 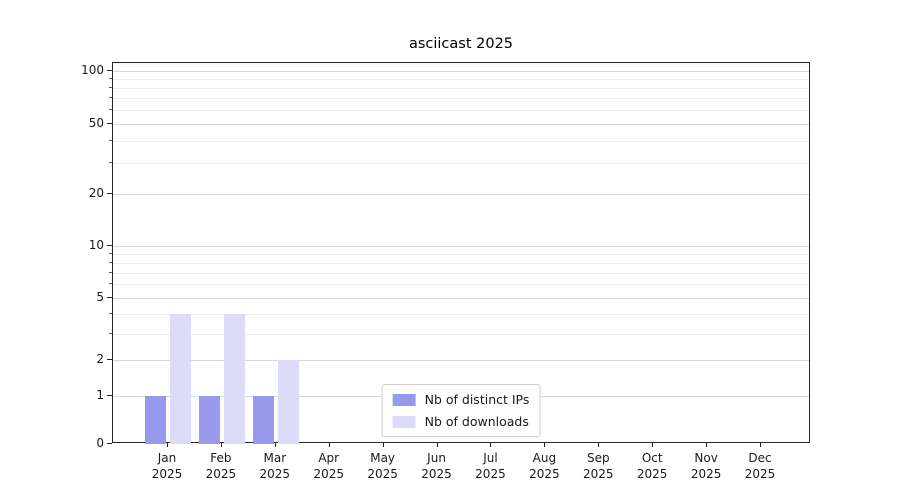 What do you see at coordinates (437, 466) in the screenshot?
I see `x-tick-label: Jun 2025` at bounding box center [437, 466].